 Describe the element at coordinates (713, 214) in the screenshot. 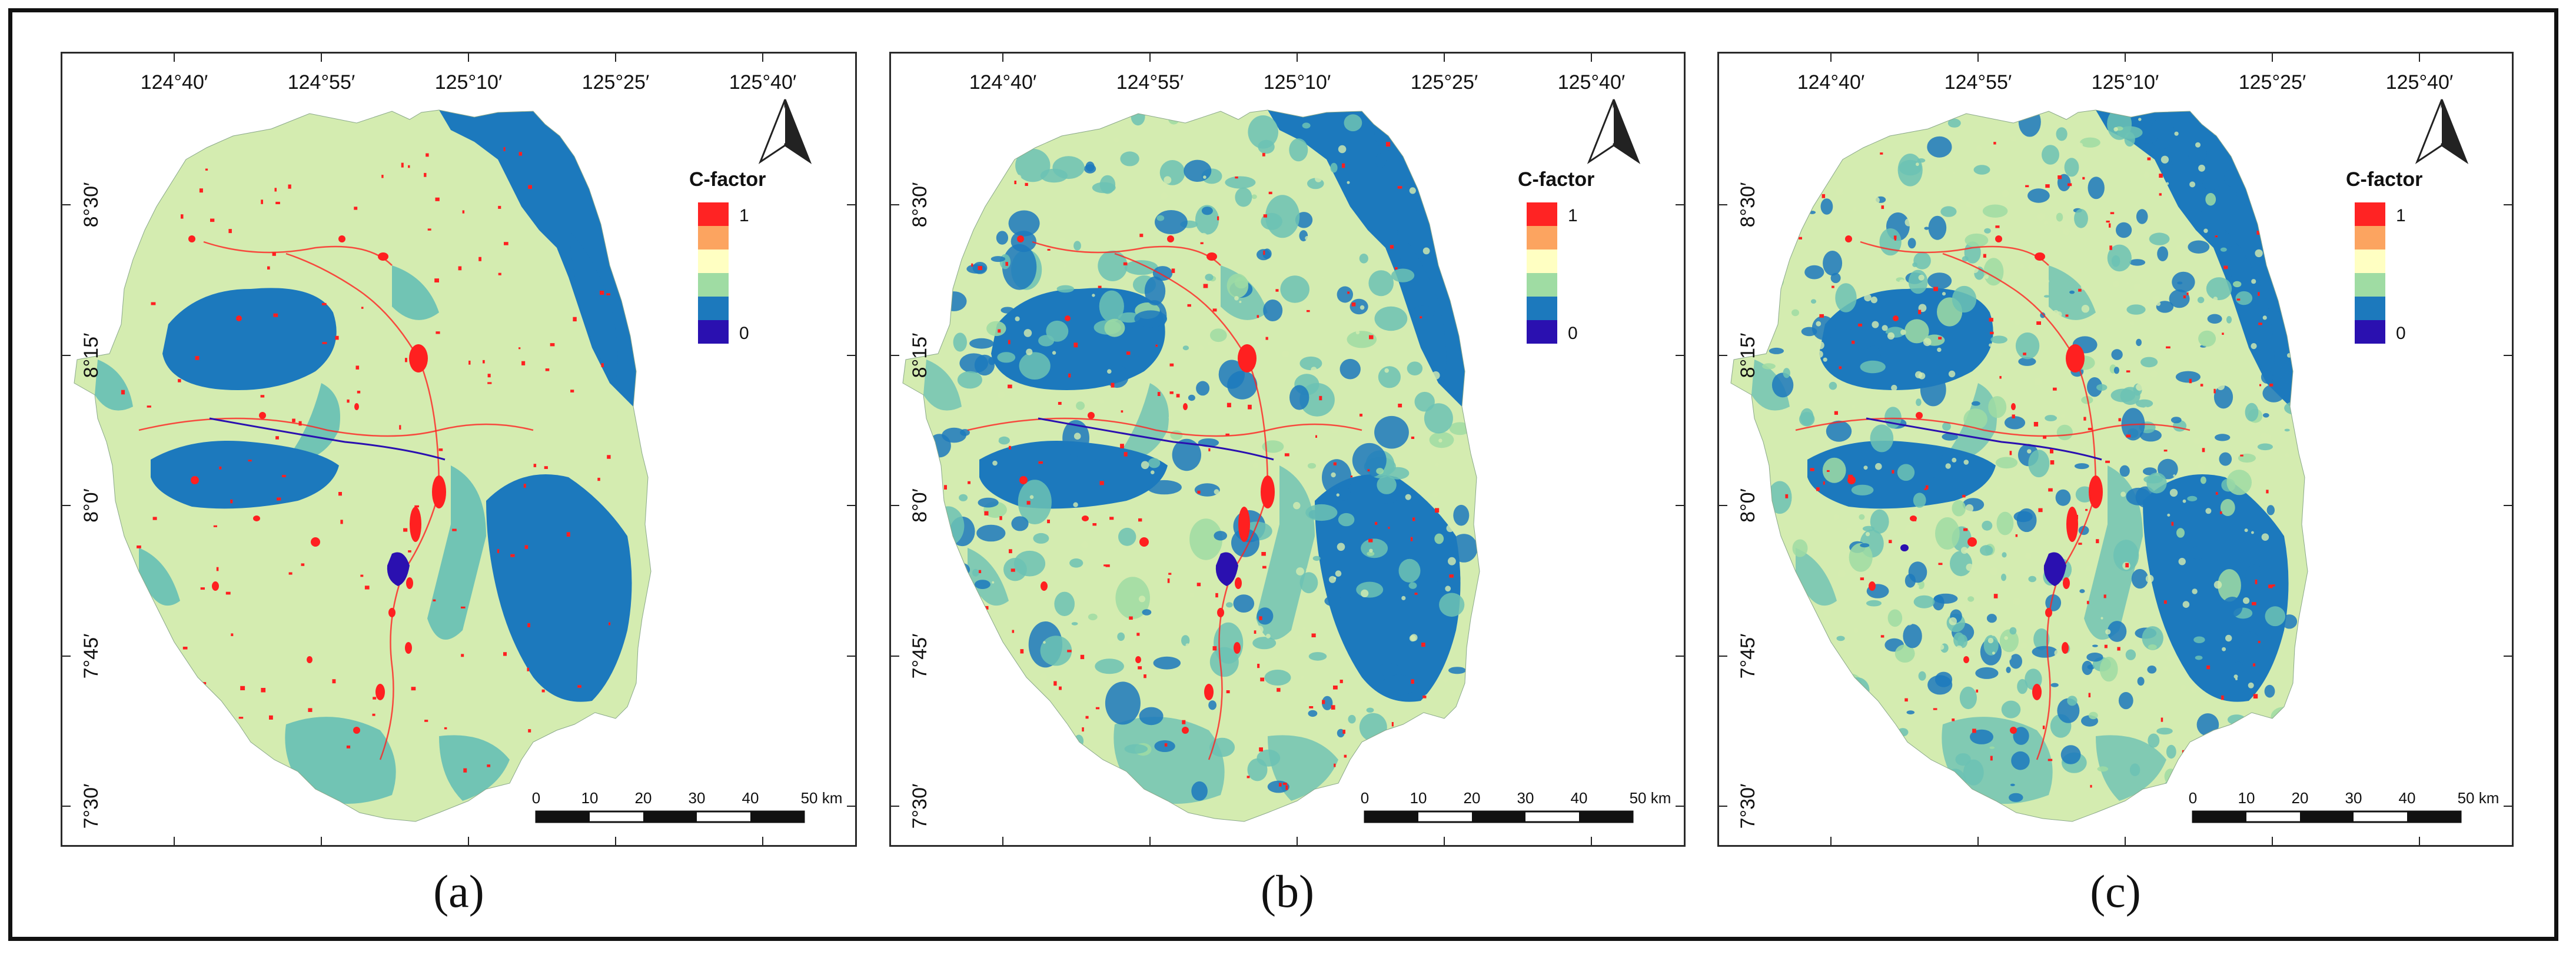

I see `legend-swatch` at that location.